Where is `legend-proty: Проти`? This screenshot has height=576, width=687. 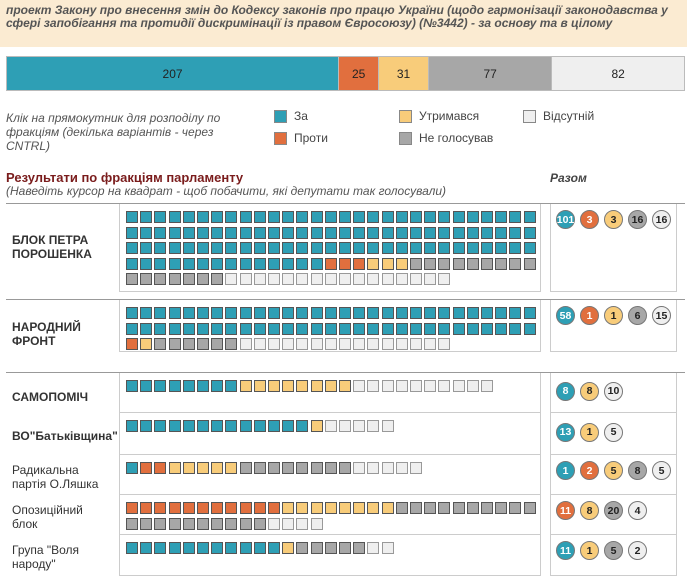
legend-proty: Проти is located at coordinates (301, 138).